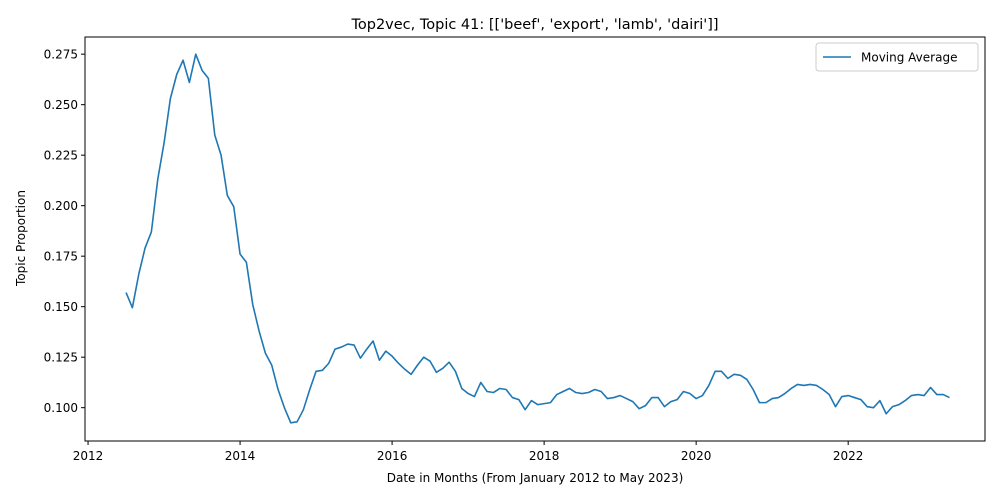 The height and width of the screenshot is (500, 1000). What do you see at coordinates (392, 456) in the screenshot?
I see `x-tick-label: 2016` at bounding box center [392, 456].